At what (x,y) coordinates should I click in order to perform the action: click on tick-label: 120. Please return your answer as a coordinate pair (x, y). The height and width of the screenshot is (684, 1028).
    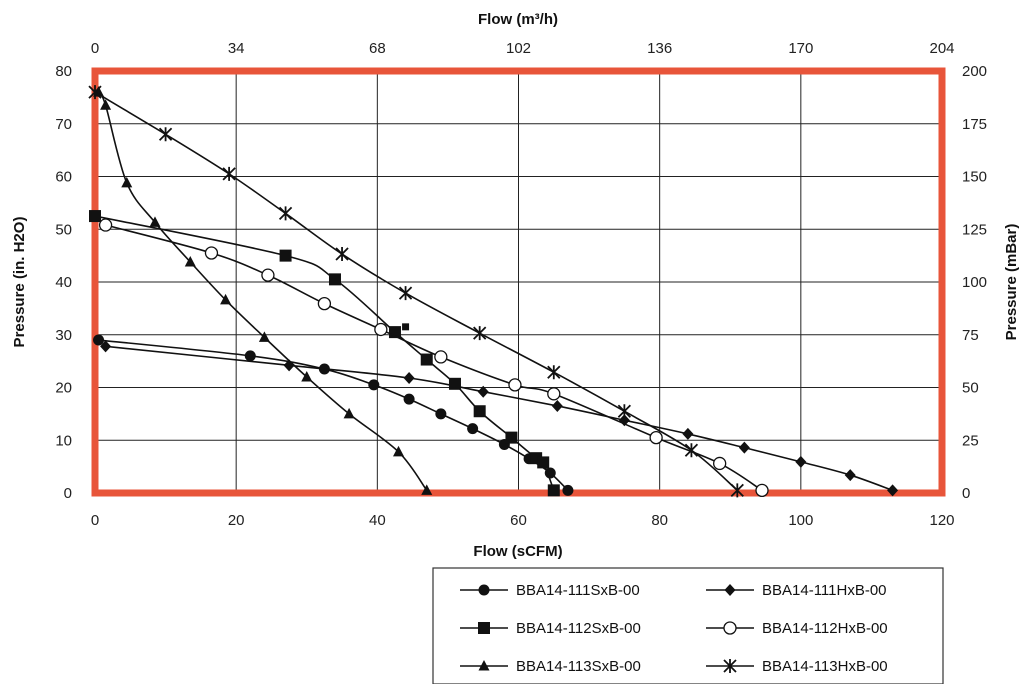
    Looking at the image, I should click on (941, 520).